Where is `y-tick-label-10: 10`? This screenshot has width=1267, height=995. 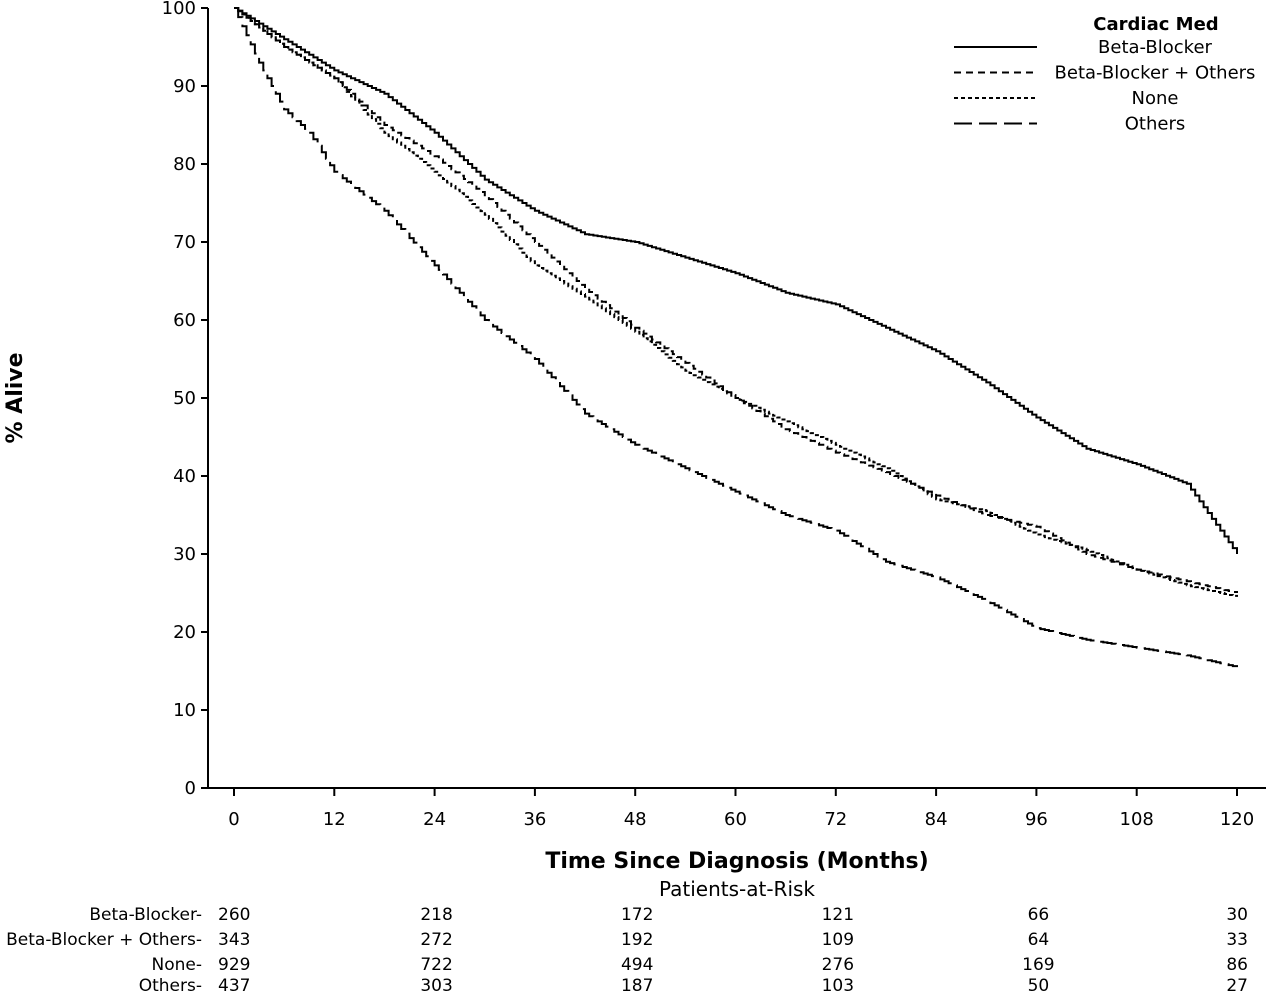
y-tick-label-10: 10 is located at coordinates (184, 710).